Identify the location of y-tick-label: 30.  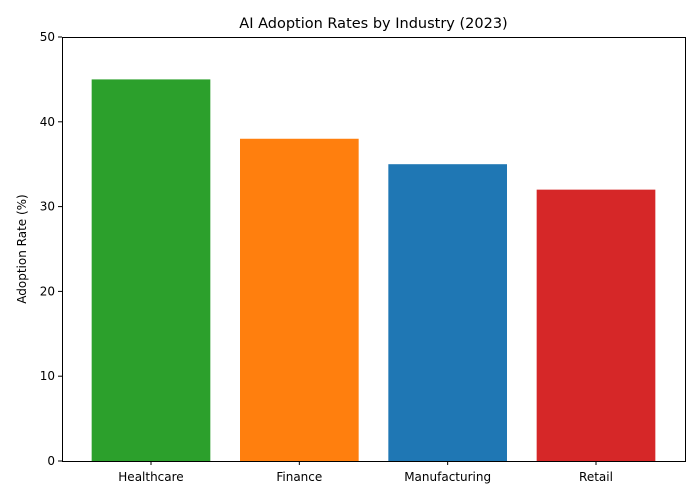
(47, 207).